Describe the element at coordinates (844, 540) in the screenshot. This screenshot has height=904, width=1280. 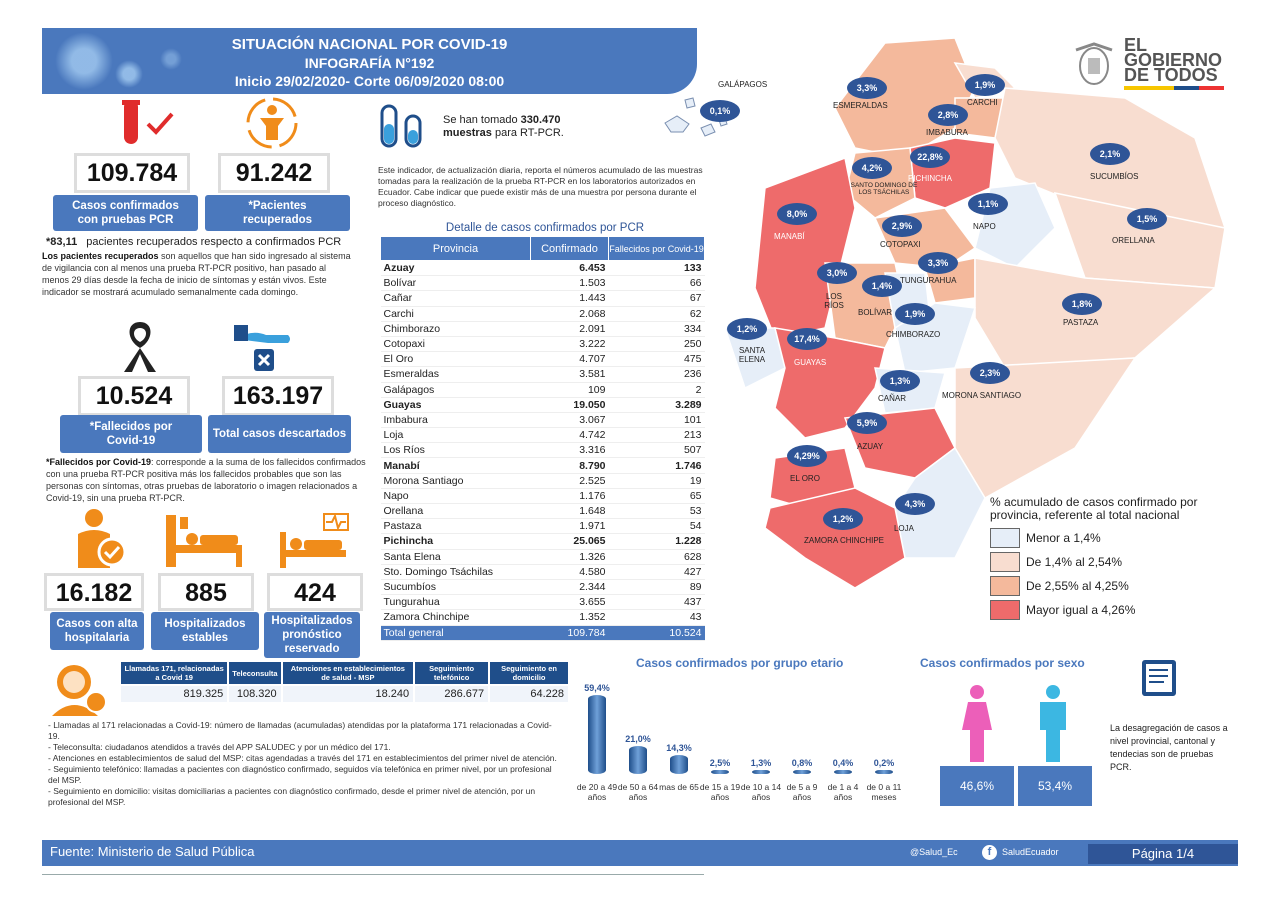
I see `label-loja: ZAMORA CHINCHIPE` at that location.